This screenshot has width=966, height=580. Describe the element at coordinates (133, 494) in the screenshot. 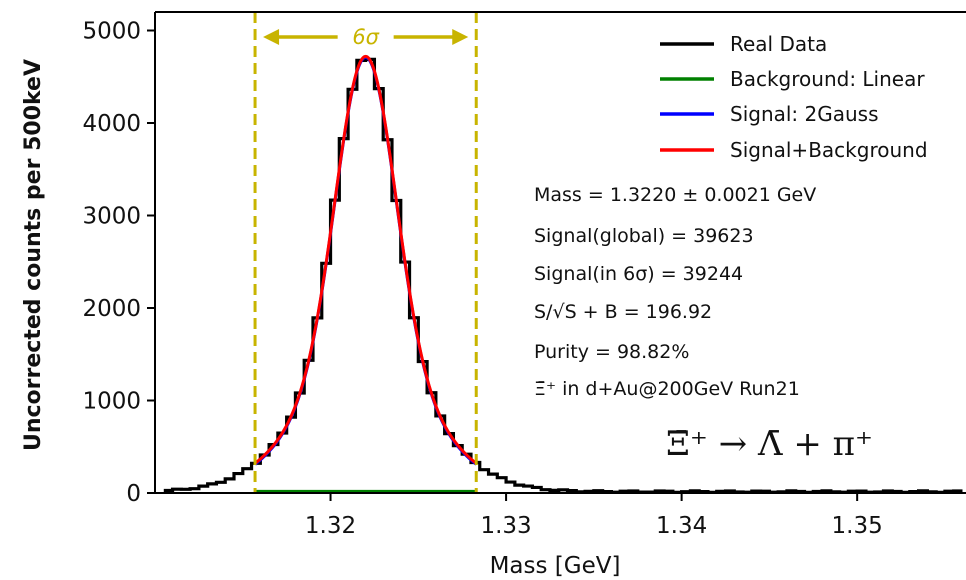

I see `y-tick-label: 0` at that location.